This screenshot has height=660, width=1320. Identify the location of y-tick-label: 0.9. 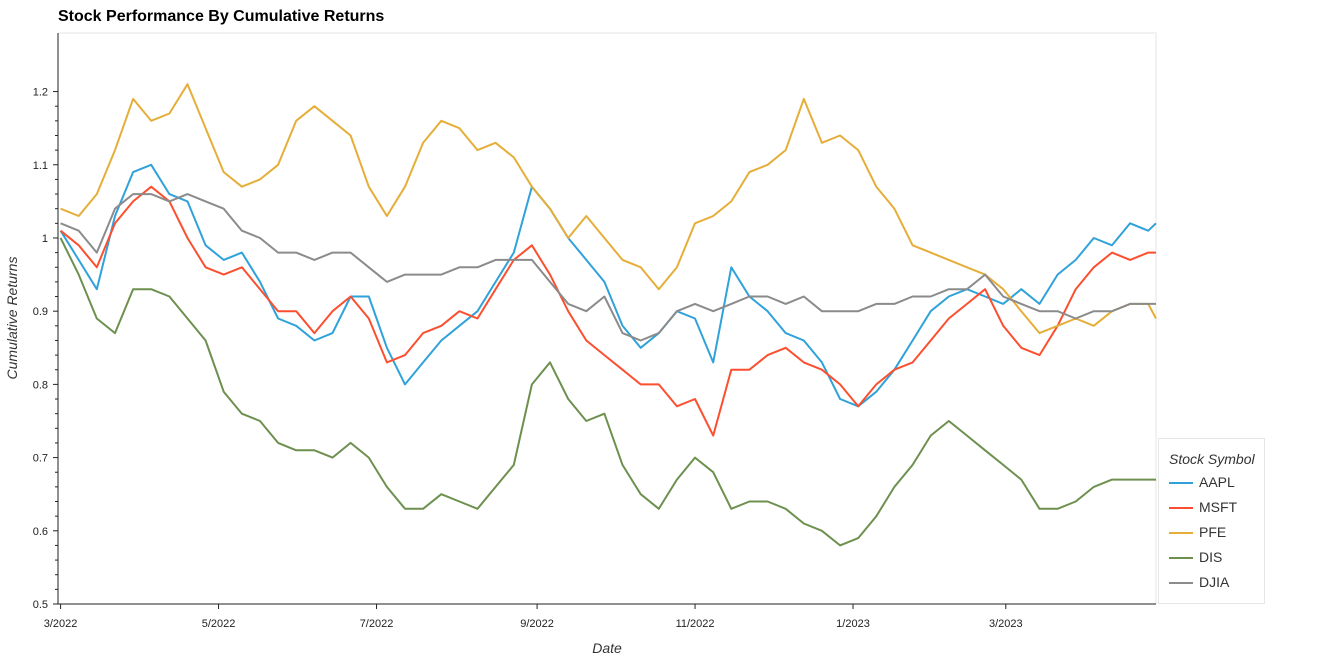
(40, 312).